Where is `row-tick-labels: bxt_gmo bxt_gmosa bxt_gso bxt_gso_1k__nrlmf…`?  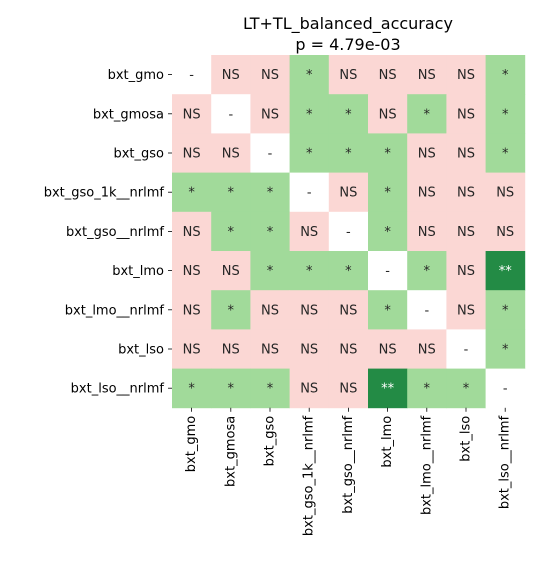
row-tick-labels: bxt_gmo bxt_gmosa bxt_gso bxt_gso_1k__nrlmf… is located at coordinates (108, 232).